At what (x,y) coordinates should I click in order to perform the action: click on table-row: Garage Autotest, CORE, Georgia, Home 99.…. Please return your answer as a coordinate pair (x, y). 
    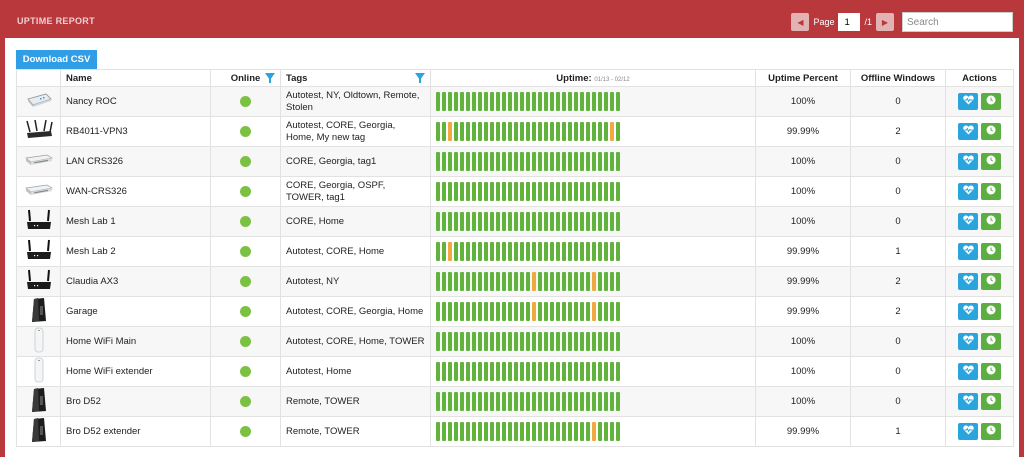
    Looking at the image, I should click on (515, 311).